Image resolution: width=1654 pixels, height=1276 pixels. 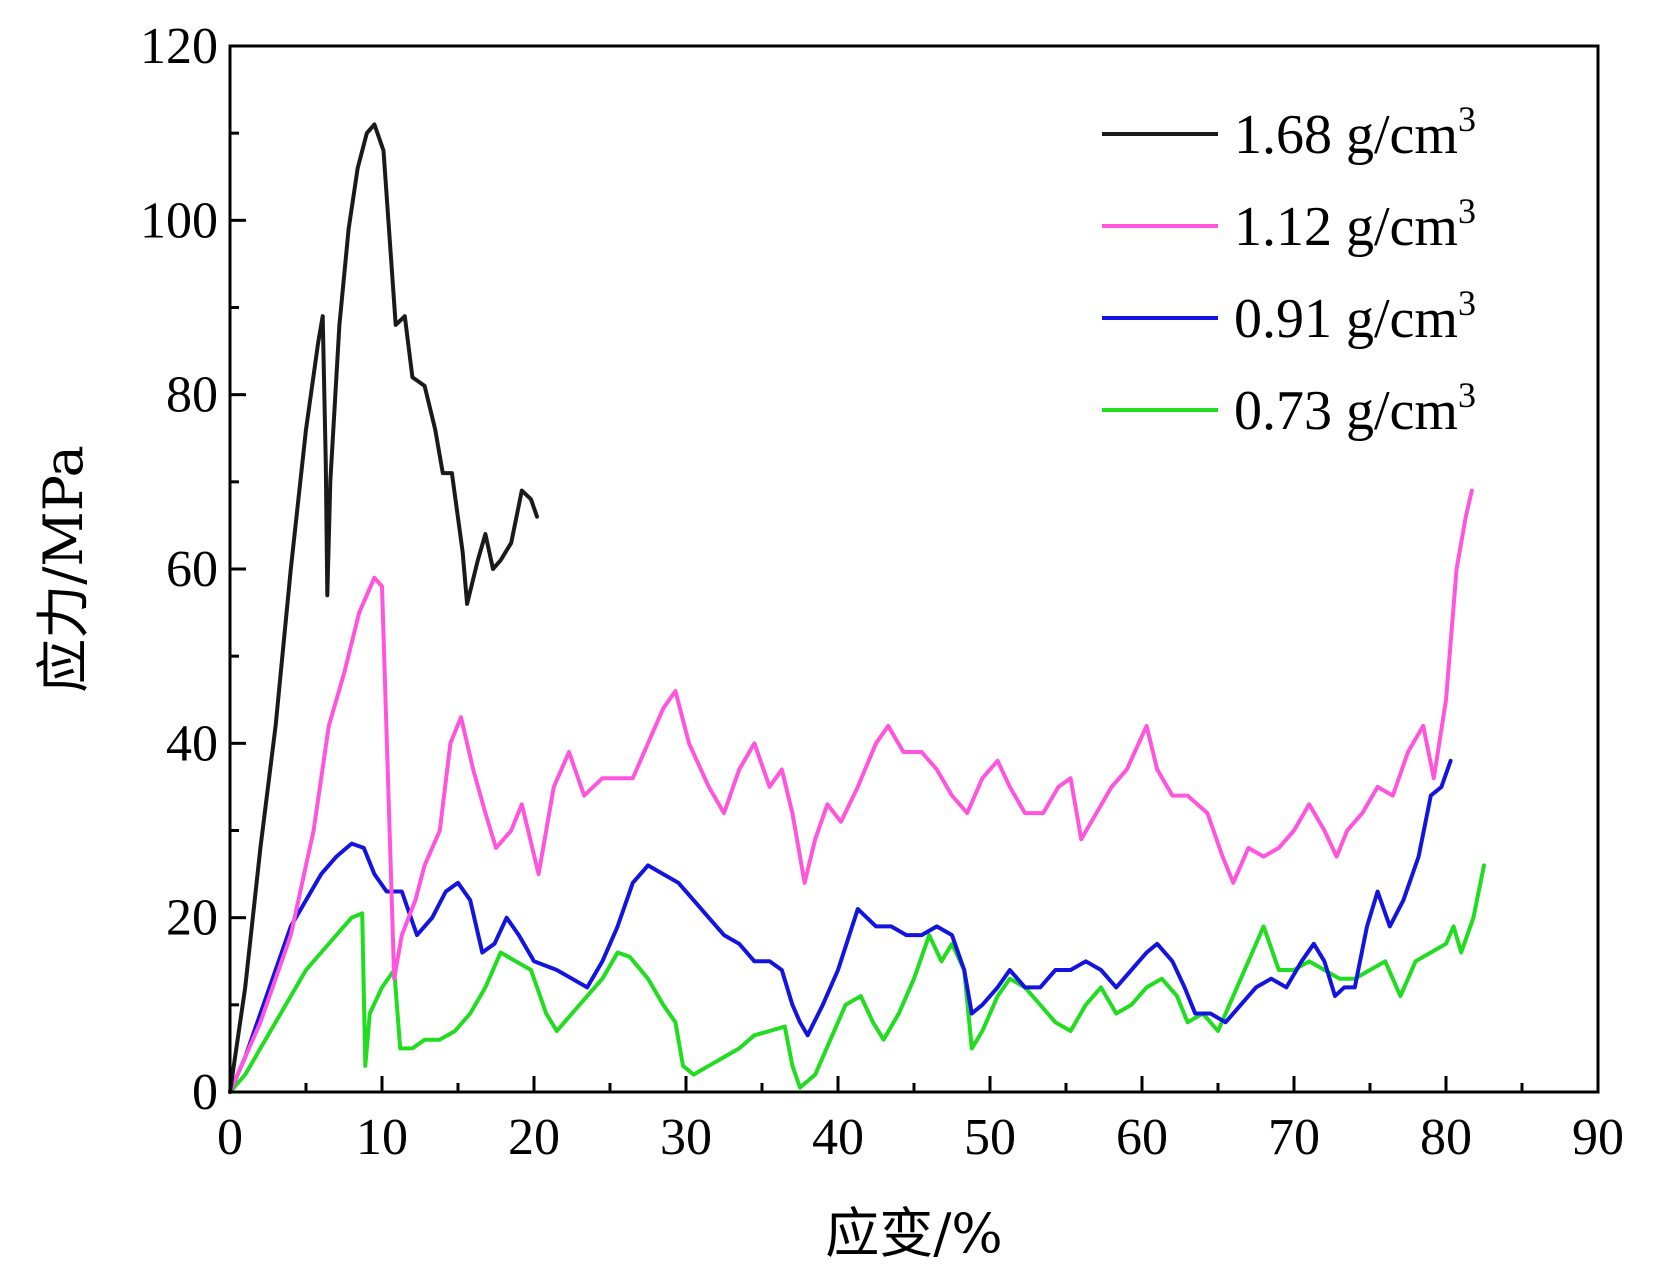 I want to click on y-axis-title: 应力/MPa, so click(x=63, y=569).